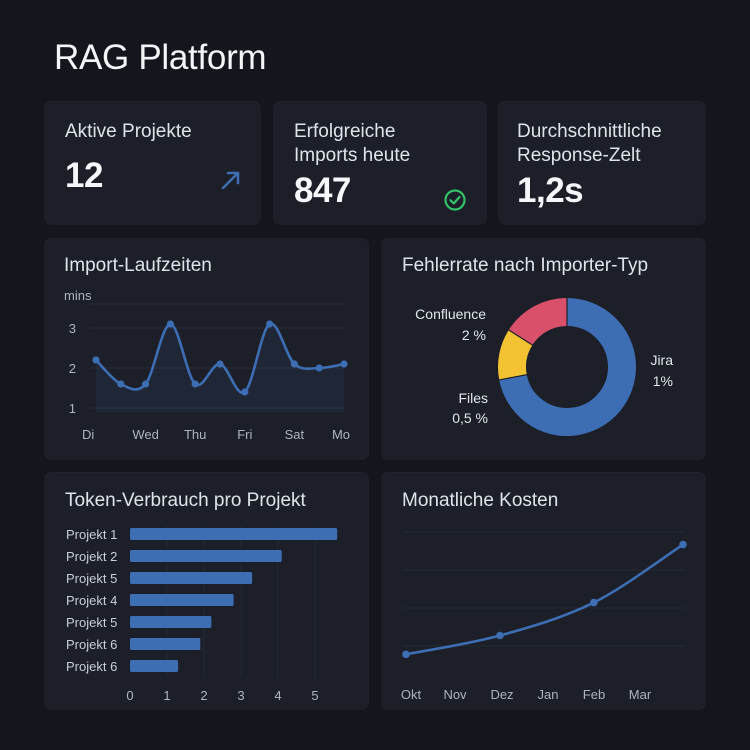  Describe the element at coordinates (166, 695) in the screenshot. I see `x-tick-label: 1` at that location.